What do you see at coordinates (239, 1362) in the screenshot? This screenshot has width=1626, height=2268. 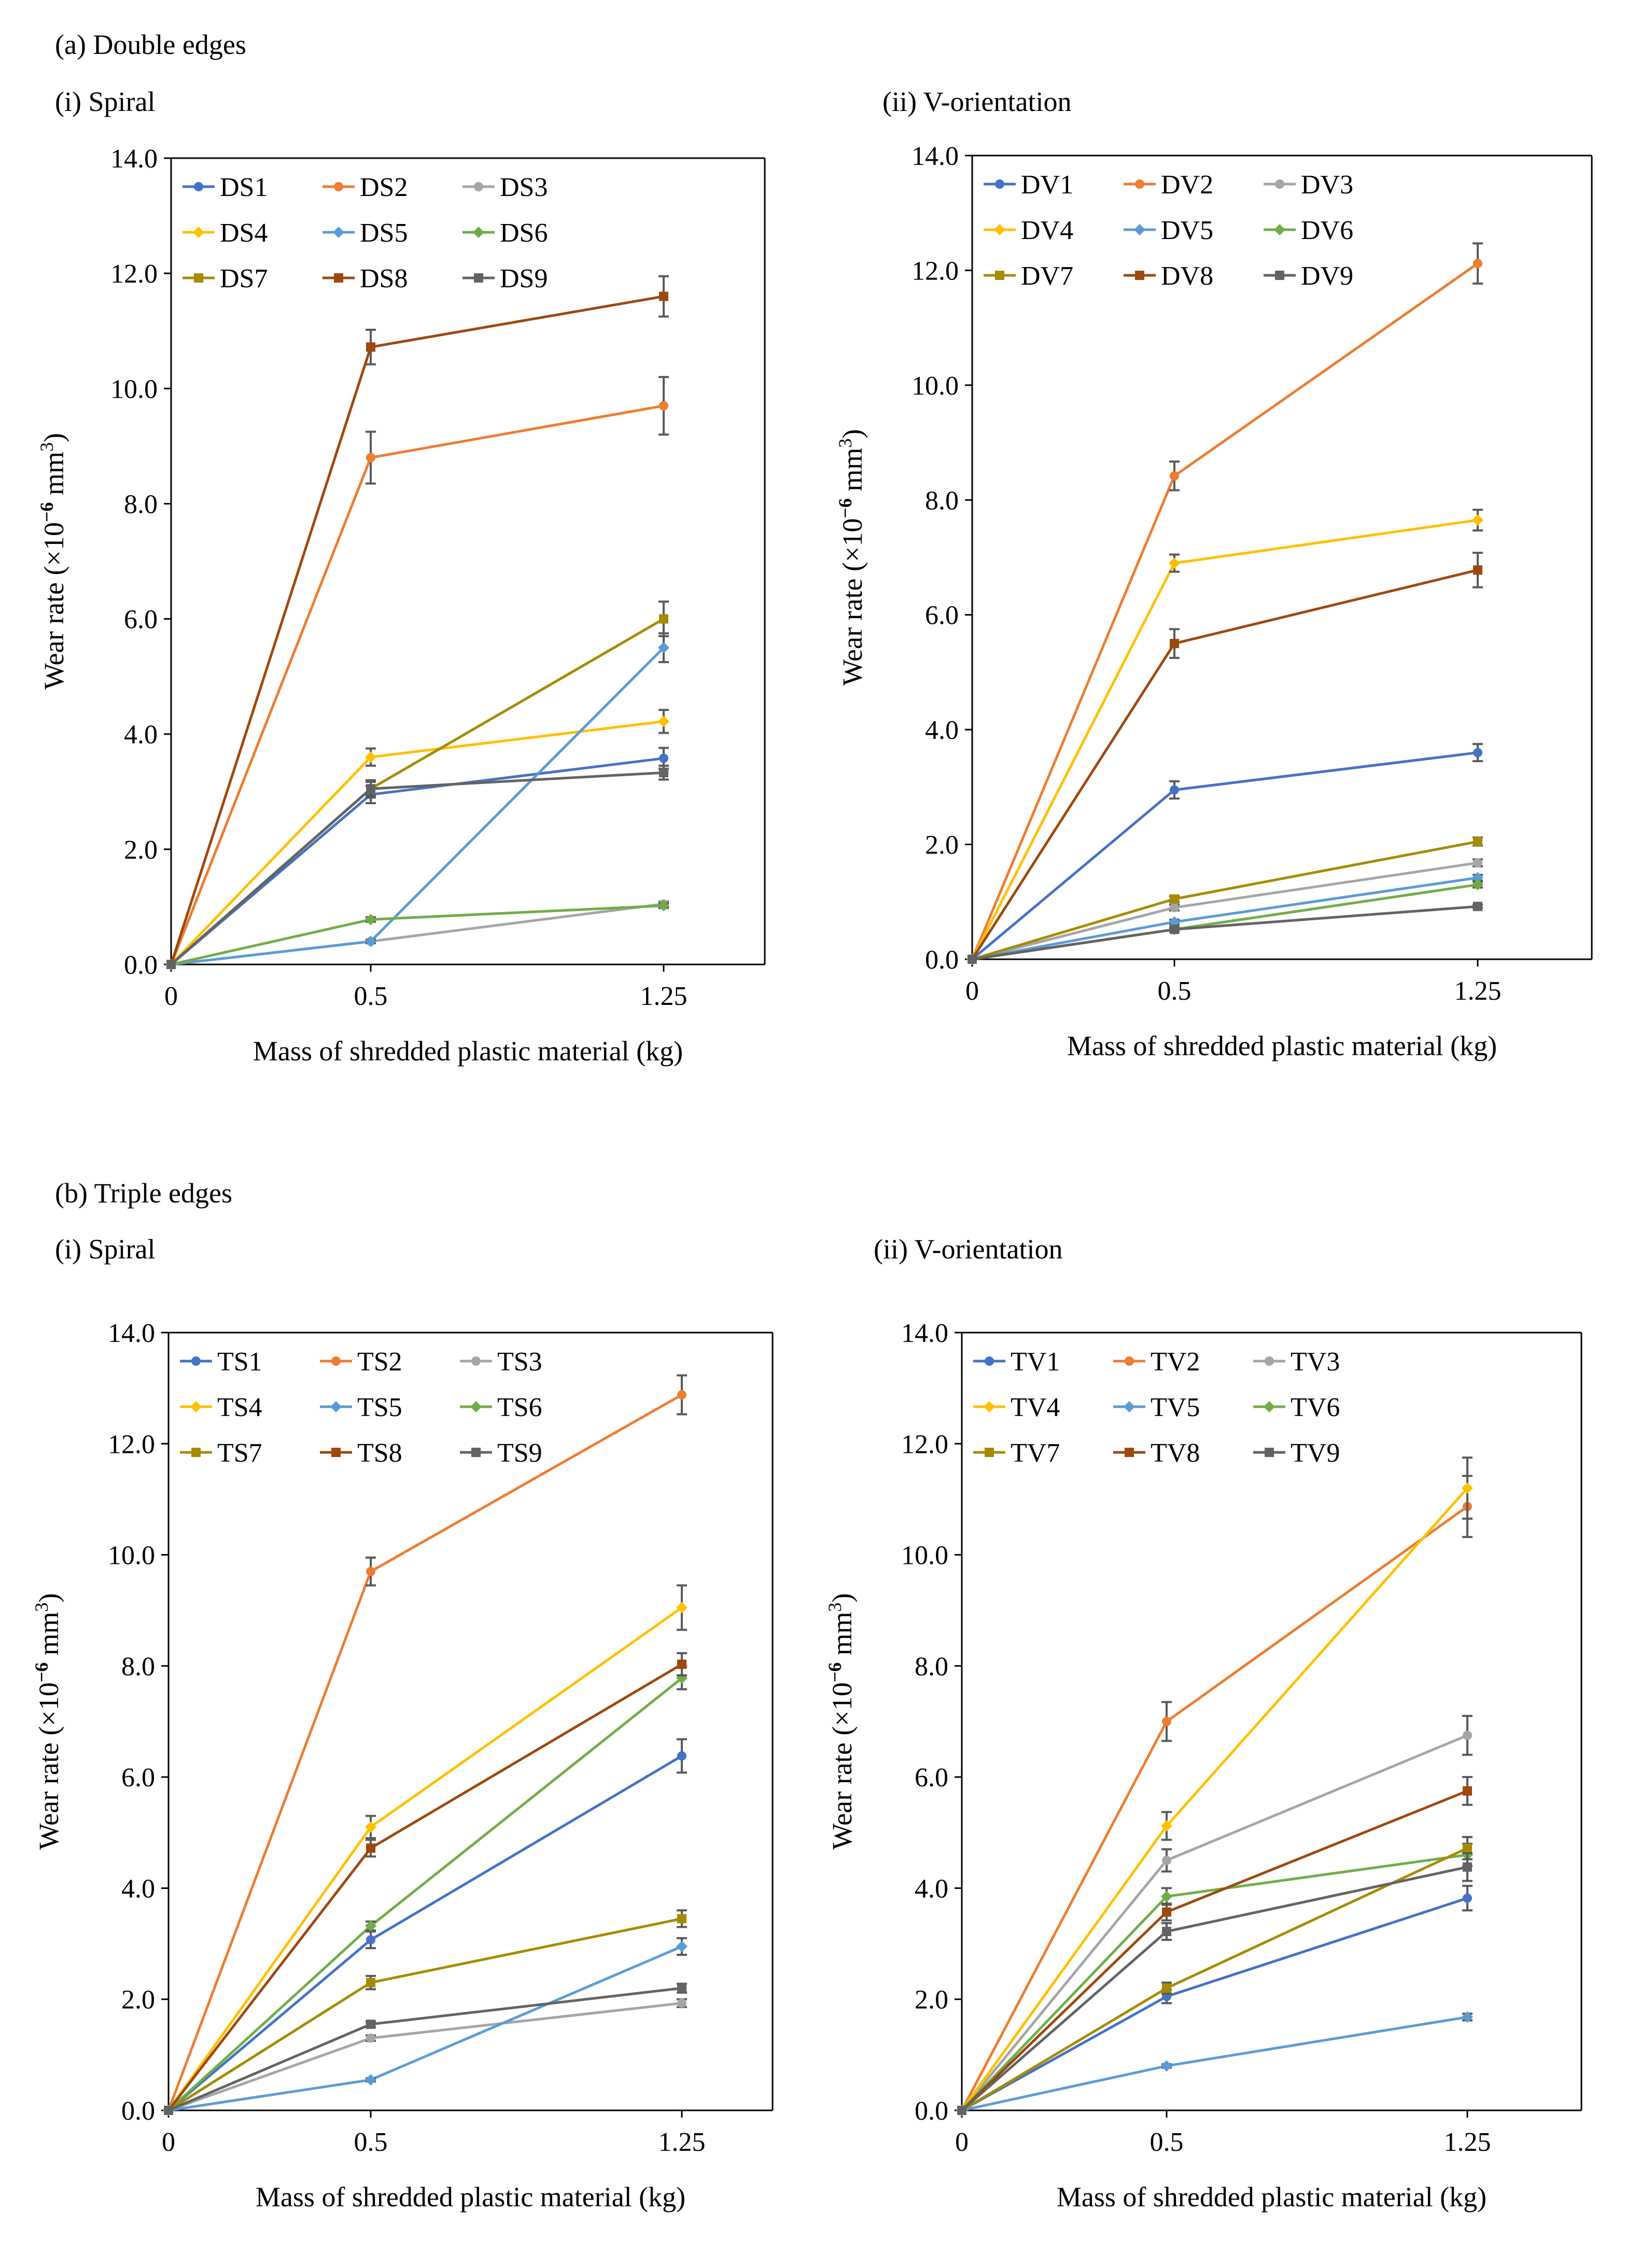 I see `legend-label: TS1` at bounding box center [239, 1362].